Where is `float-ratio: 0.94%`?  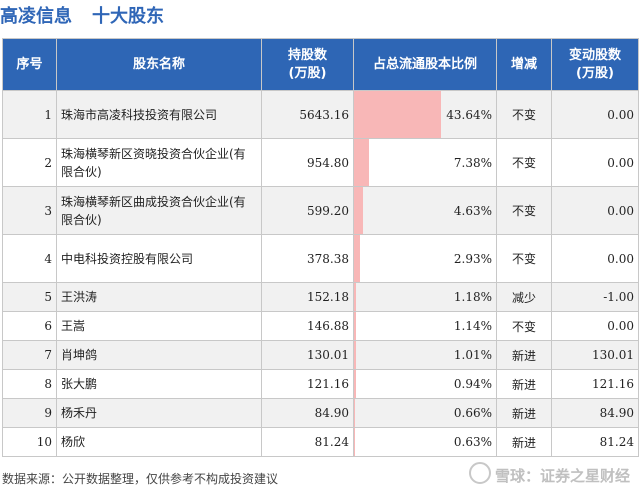
float-ratio: 0.94% is located at coordinates (425, 384).